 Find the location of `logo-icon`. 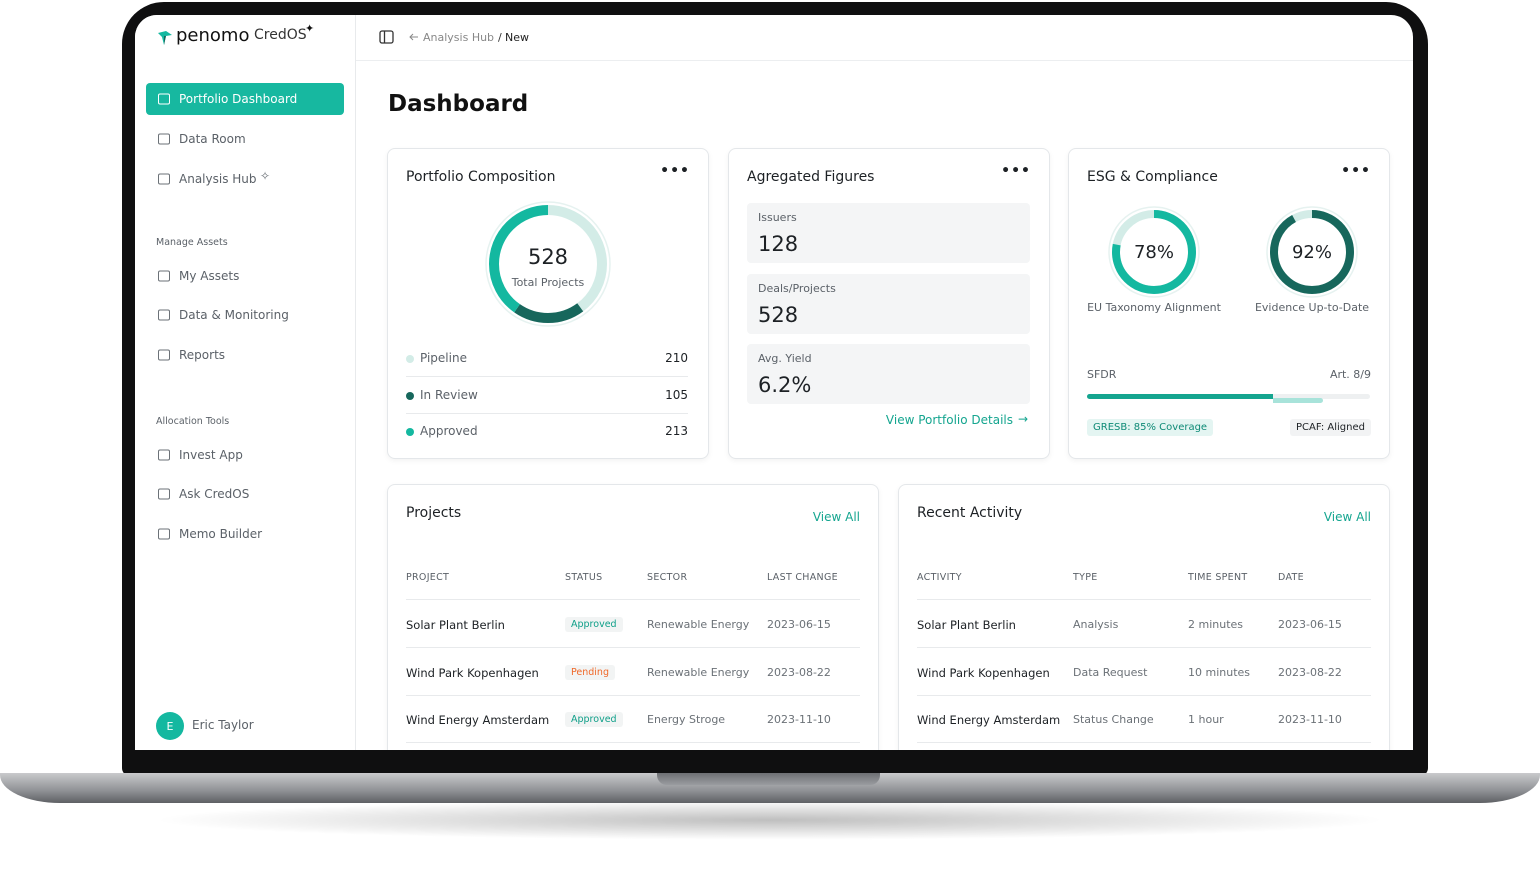

logo-icon is located at coordinates (165, 38).